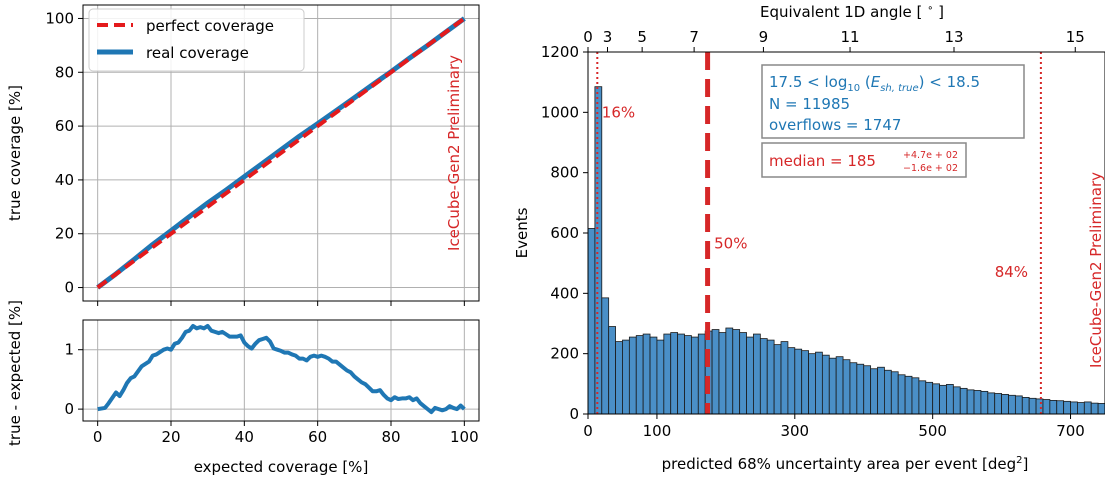 This screenshot has height=481, width=1105. I want to click on coverage-ytick-label: 100, so click(59, 18).